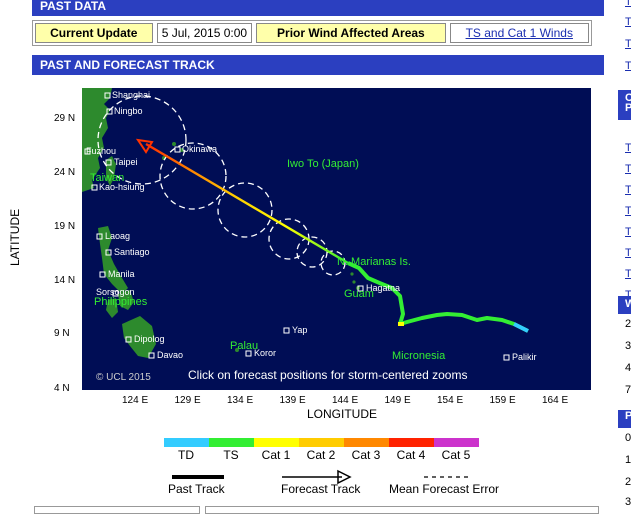 The height and width of the screenshot is (514, 631). Describe the element at coordinates (555, 400) in the screenshot. I see `x-tick-label: 164 E` at that location.